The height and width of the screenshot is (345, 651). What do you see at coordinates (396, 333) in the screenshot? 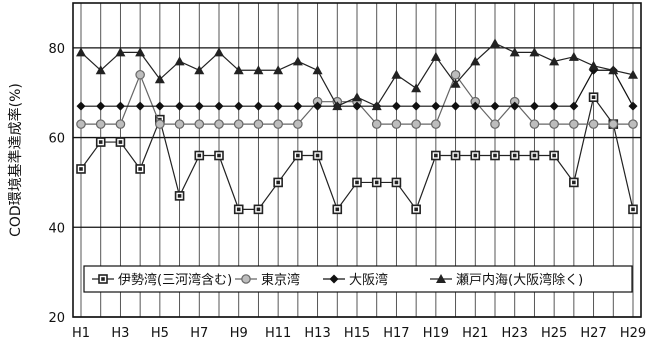
I see `x-tick-label: H17` at bounding box center [396, 333].